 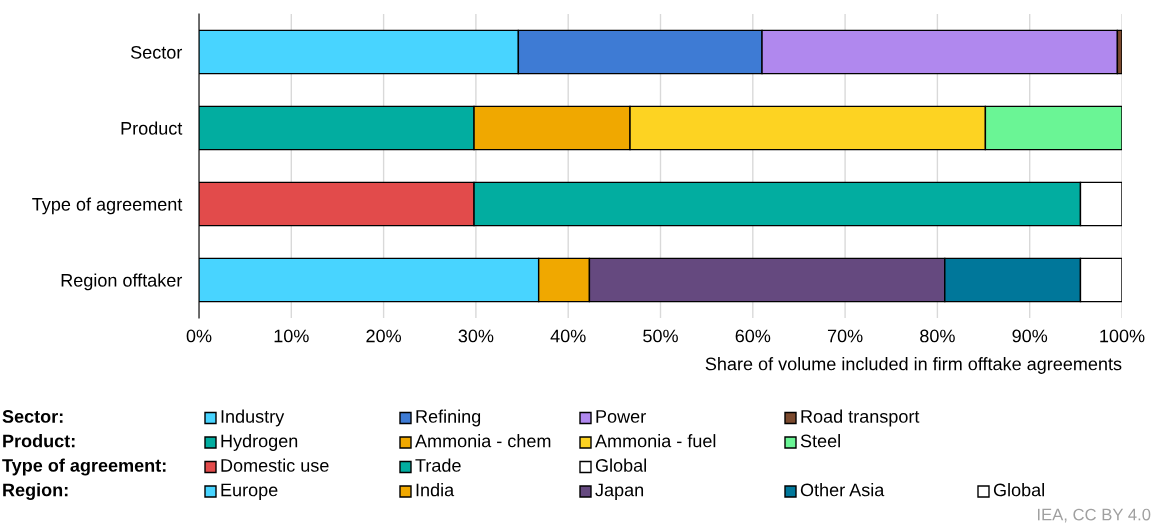 I want to click on legend-label: Refining, so click(x=448, y=418).